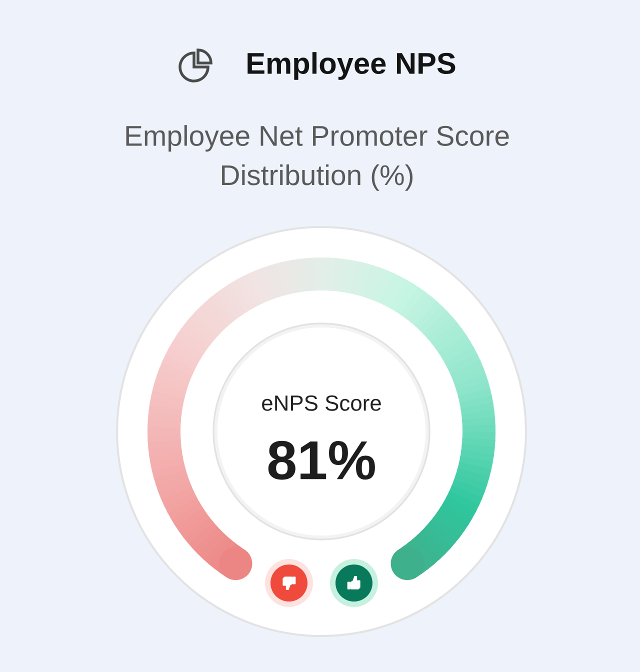 This screenshot has width=640, height=672. What do you see at coordinates (321, 403) in the screenshot?
I see `category-label: eNPS Score` at bounding box center [321, 403].